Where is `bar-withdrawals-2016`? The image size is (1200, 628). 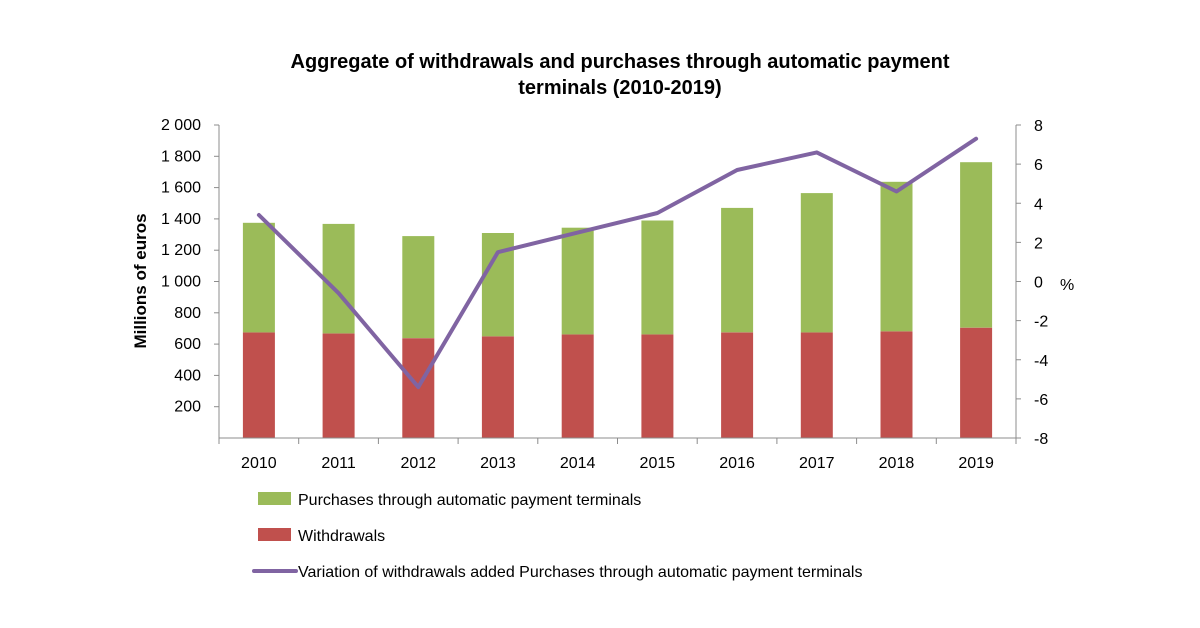 bar-withdrawals-2016 is located at coordinates (737, 385).